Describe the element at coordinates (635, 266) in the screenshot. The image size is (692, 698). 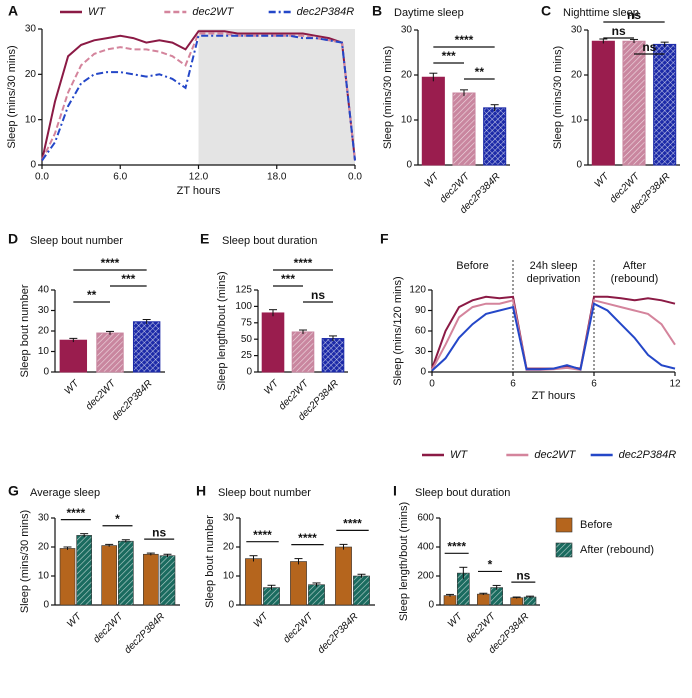
I see `section-label: After` at that location.